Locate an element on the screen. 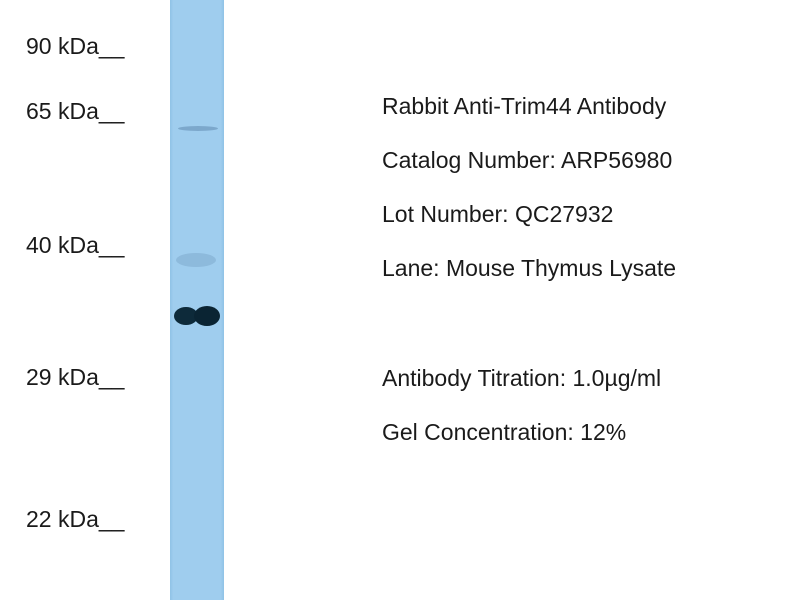 This screenshot has height=600, width=800. blot-lane is located at coordinates (197, 300).